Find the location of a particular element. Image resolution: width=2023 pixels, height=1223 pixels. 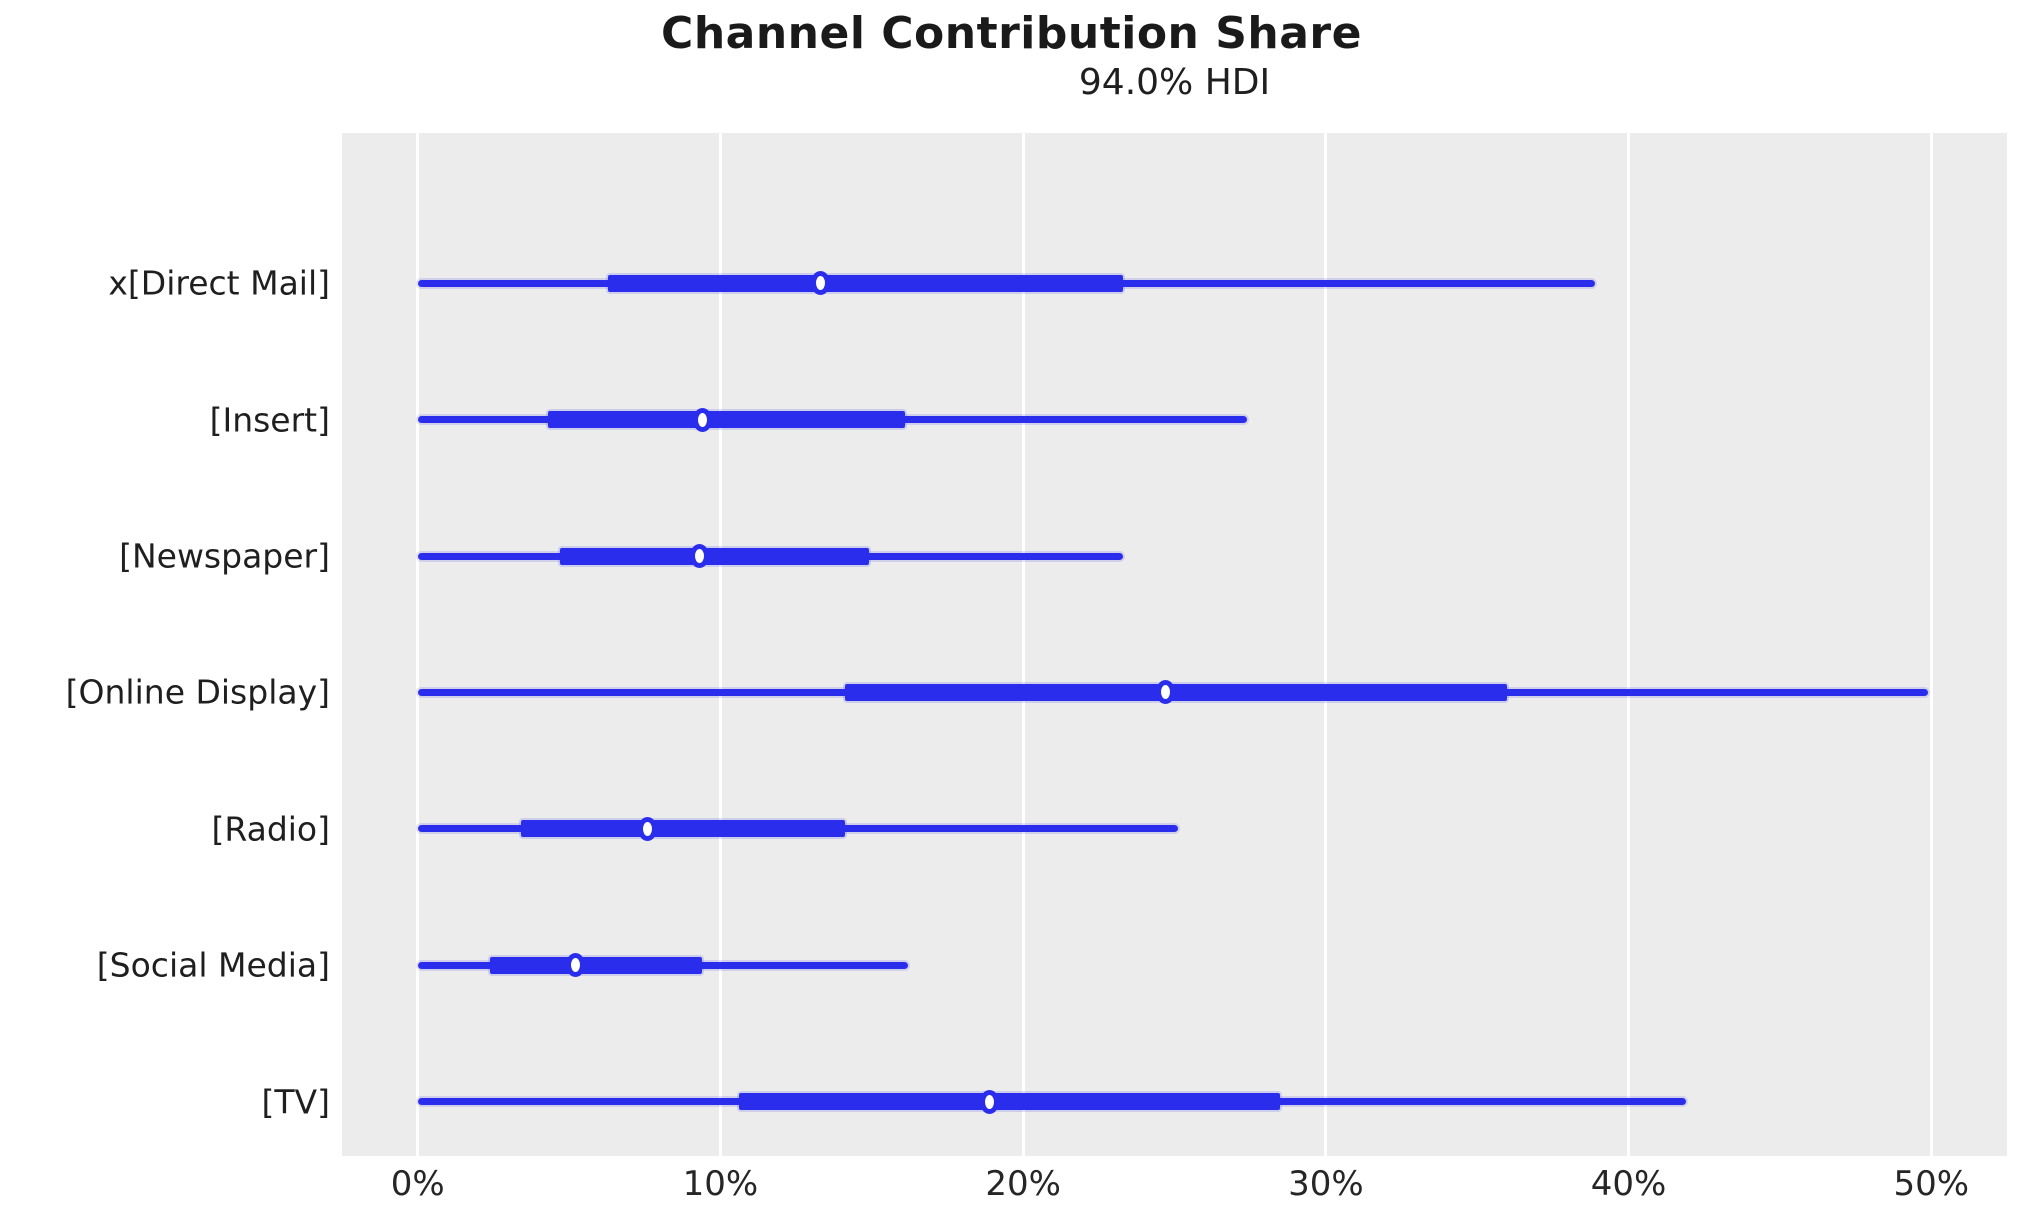

x-axis-labels: 0% 10% 20% 30% 40% 50% is located at coordinates (1174, 1188).